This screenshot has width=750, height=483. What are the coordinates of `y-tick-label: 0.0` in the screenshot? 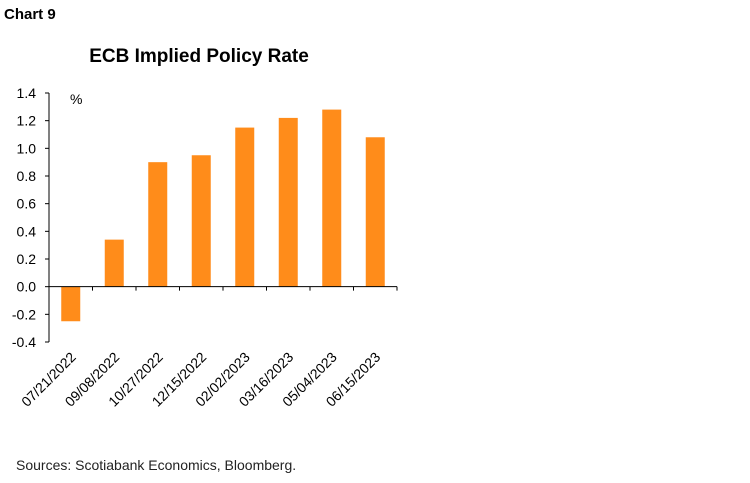 It's located at (27, 287).